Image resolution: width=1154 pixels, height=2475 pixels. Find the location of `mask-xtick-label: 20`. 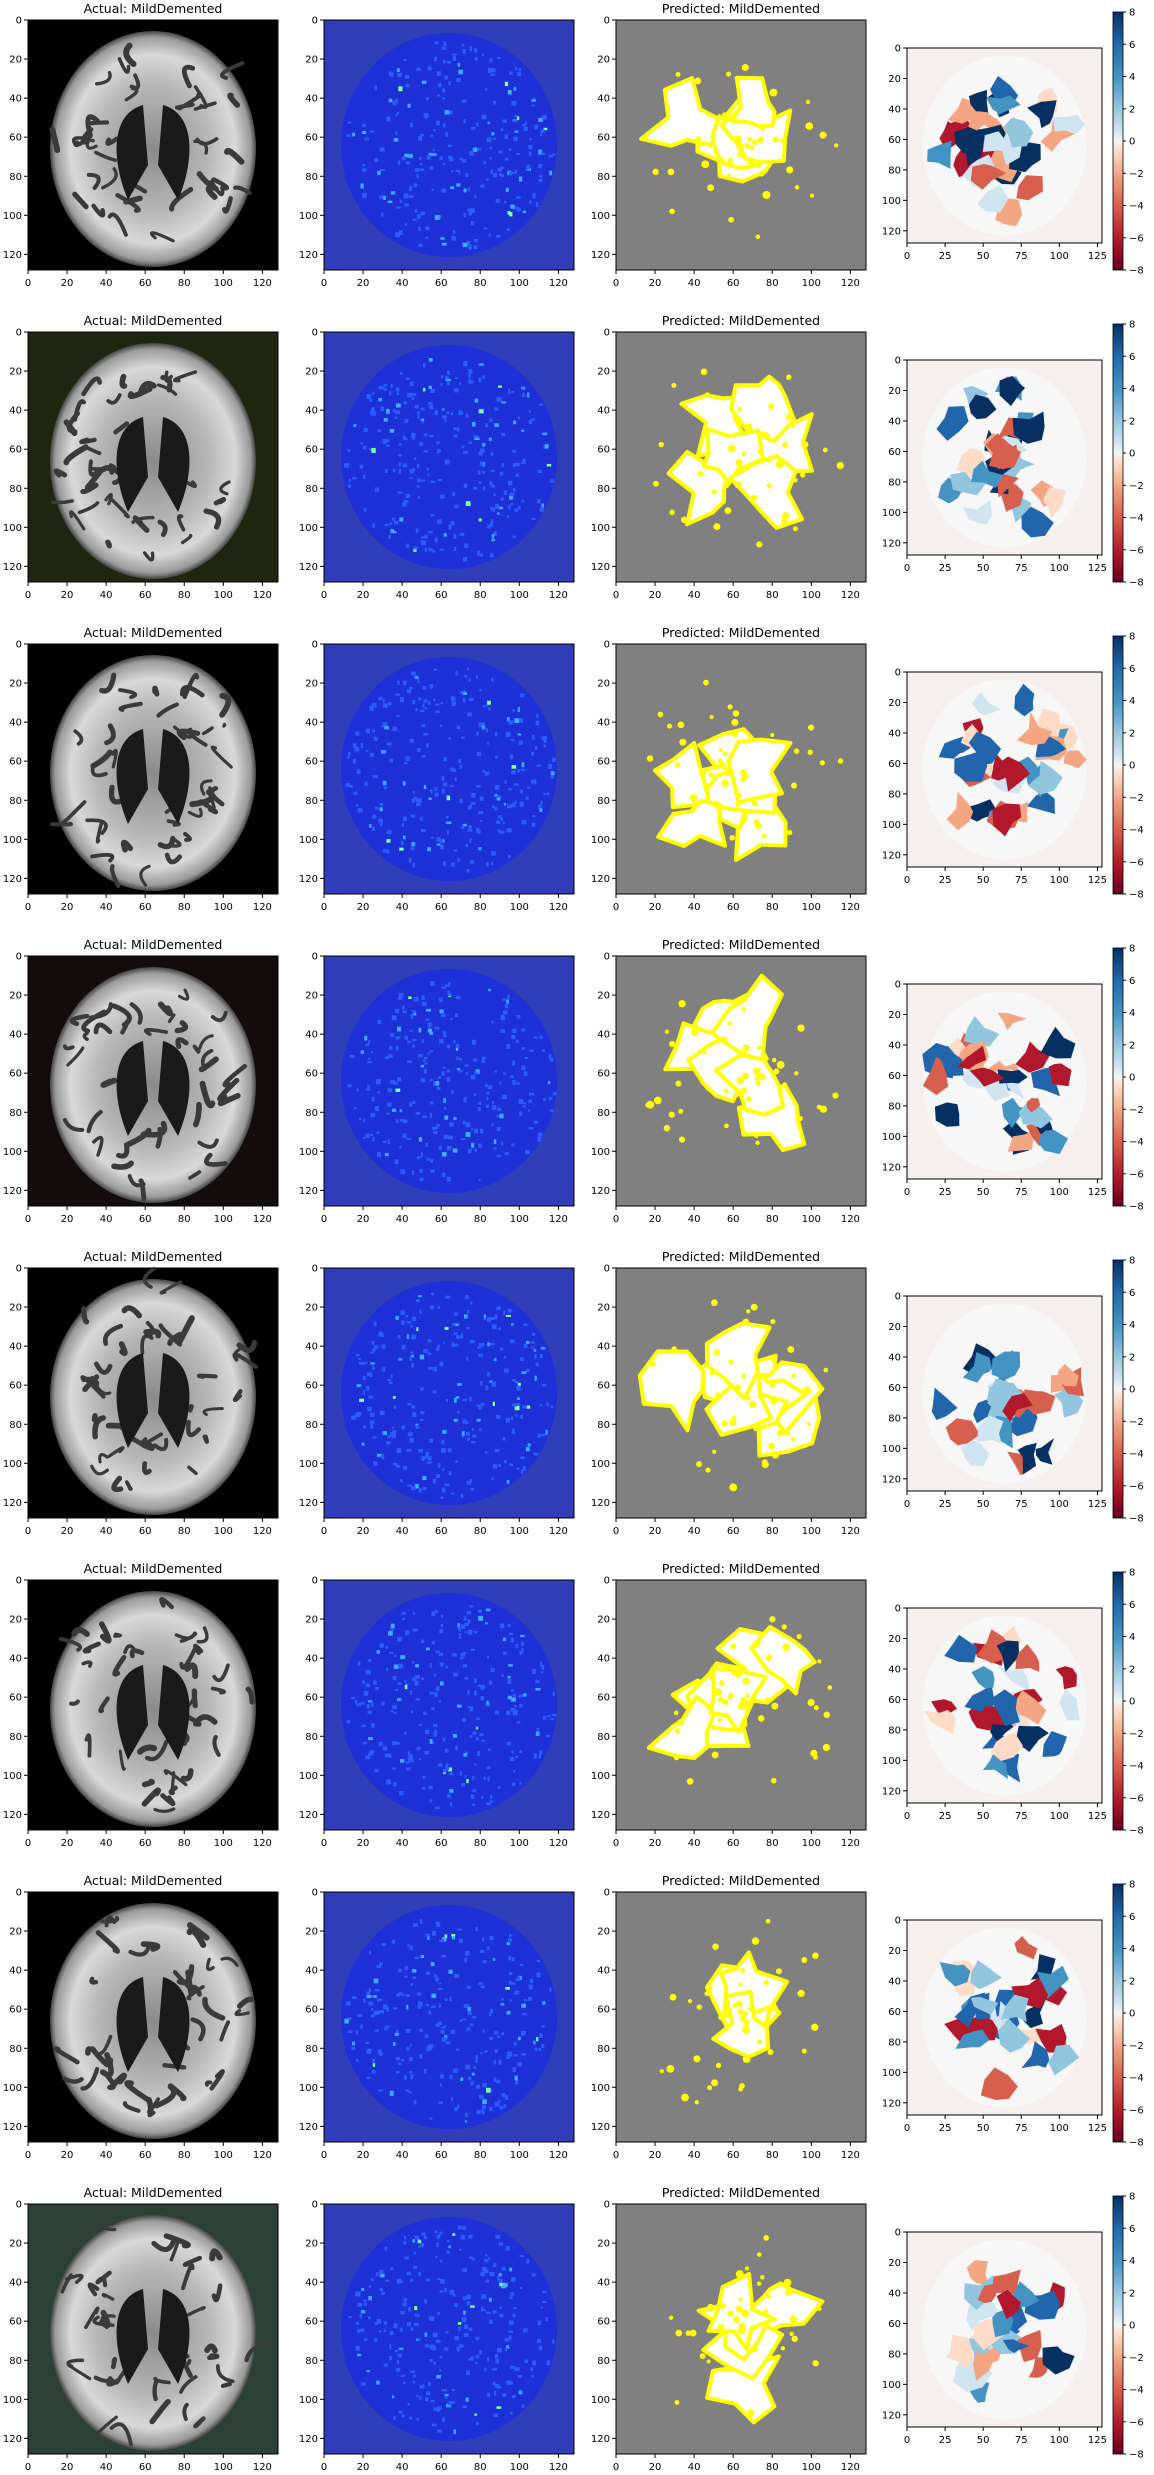

mask-xtick-label: 20 is located at coordinates (655, 595).